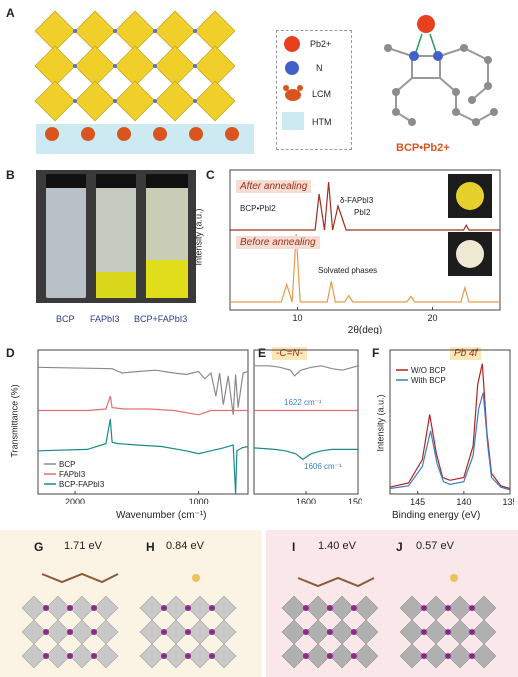 This screenshot has height=677, width=518. Describe the element at coordinates (199, 500) in the screenshot. I see `d-xtick-label: 1000` at that location.